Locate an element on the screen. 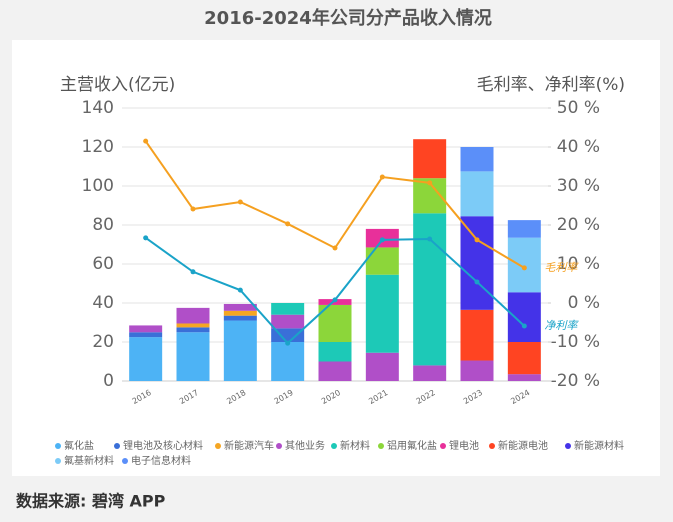 The image size is (673, 522). y-tick-label: 80 is located at coordinates (103, 225).